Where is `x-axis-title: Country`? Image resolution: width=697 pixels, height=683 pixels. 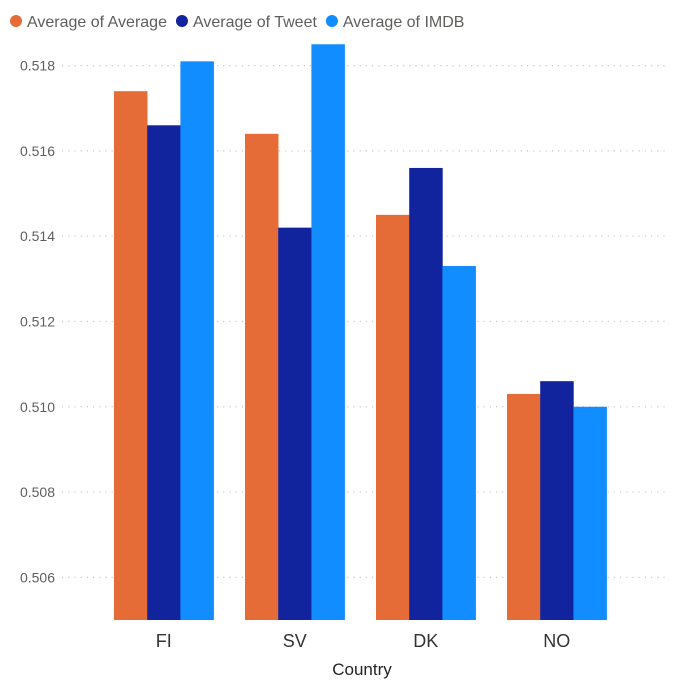
x-axis-title: Country is located at coordinates (362, 669).